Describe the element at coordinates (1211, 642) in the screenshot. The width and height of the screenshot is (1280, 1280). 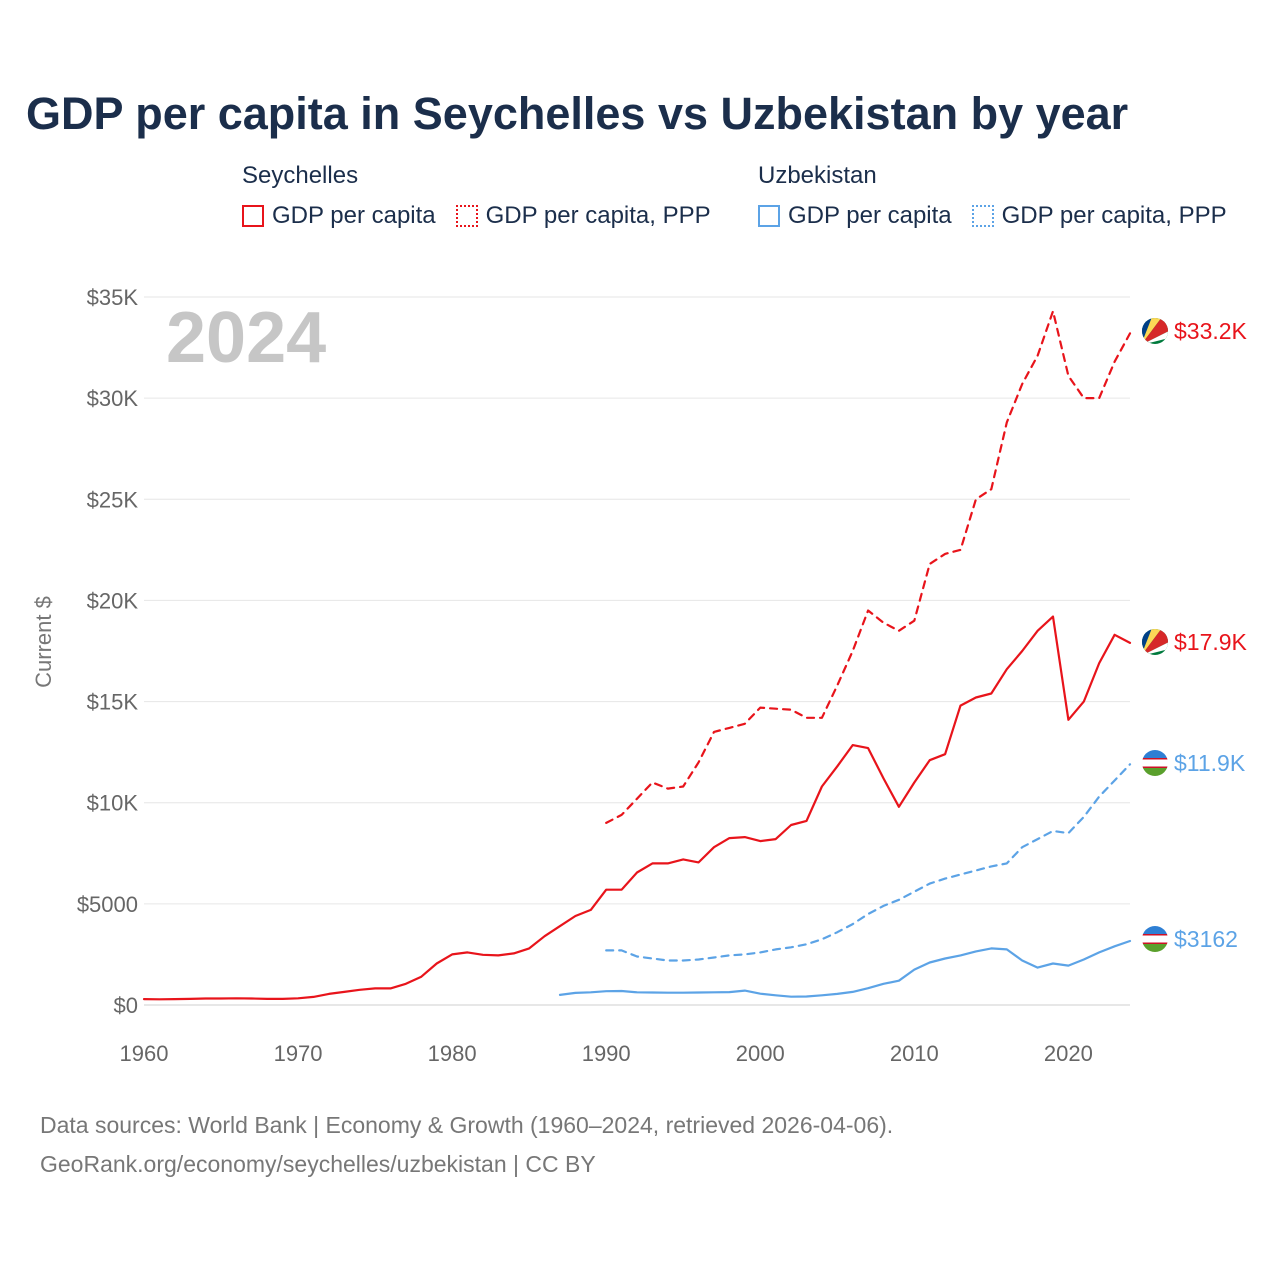
I see `end-label-seychelles-gdp: $17.9K` at that location.